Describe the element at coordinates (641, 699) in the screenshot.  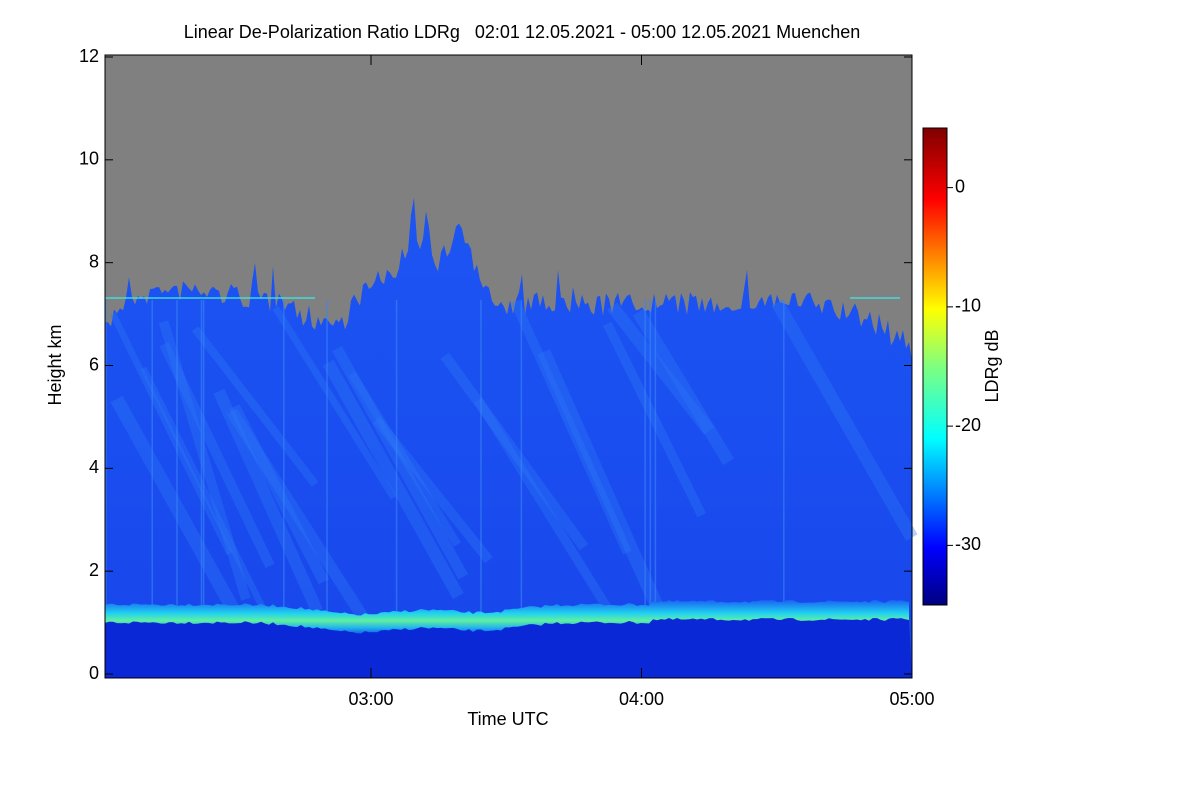
I see `x-tick-label: 04:00` at that location.